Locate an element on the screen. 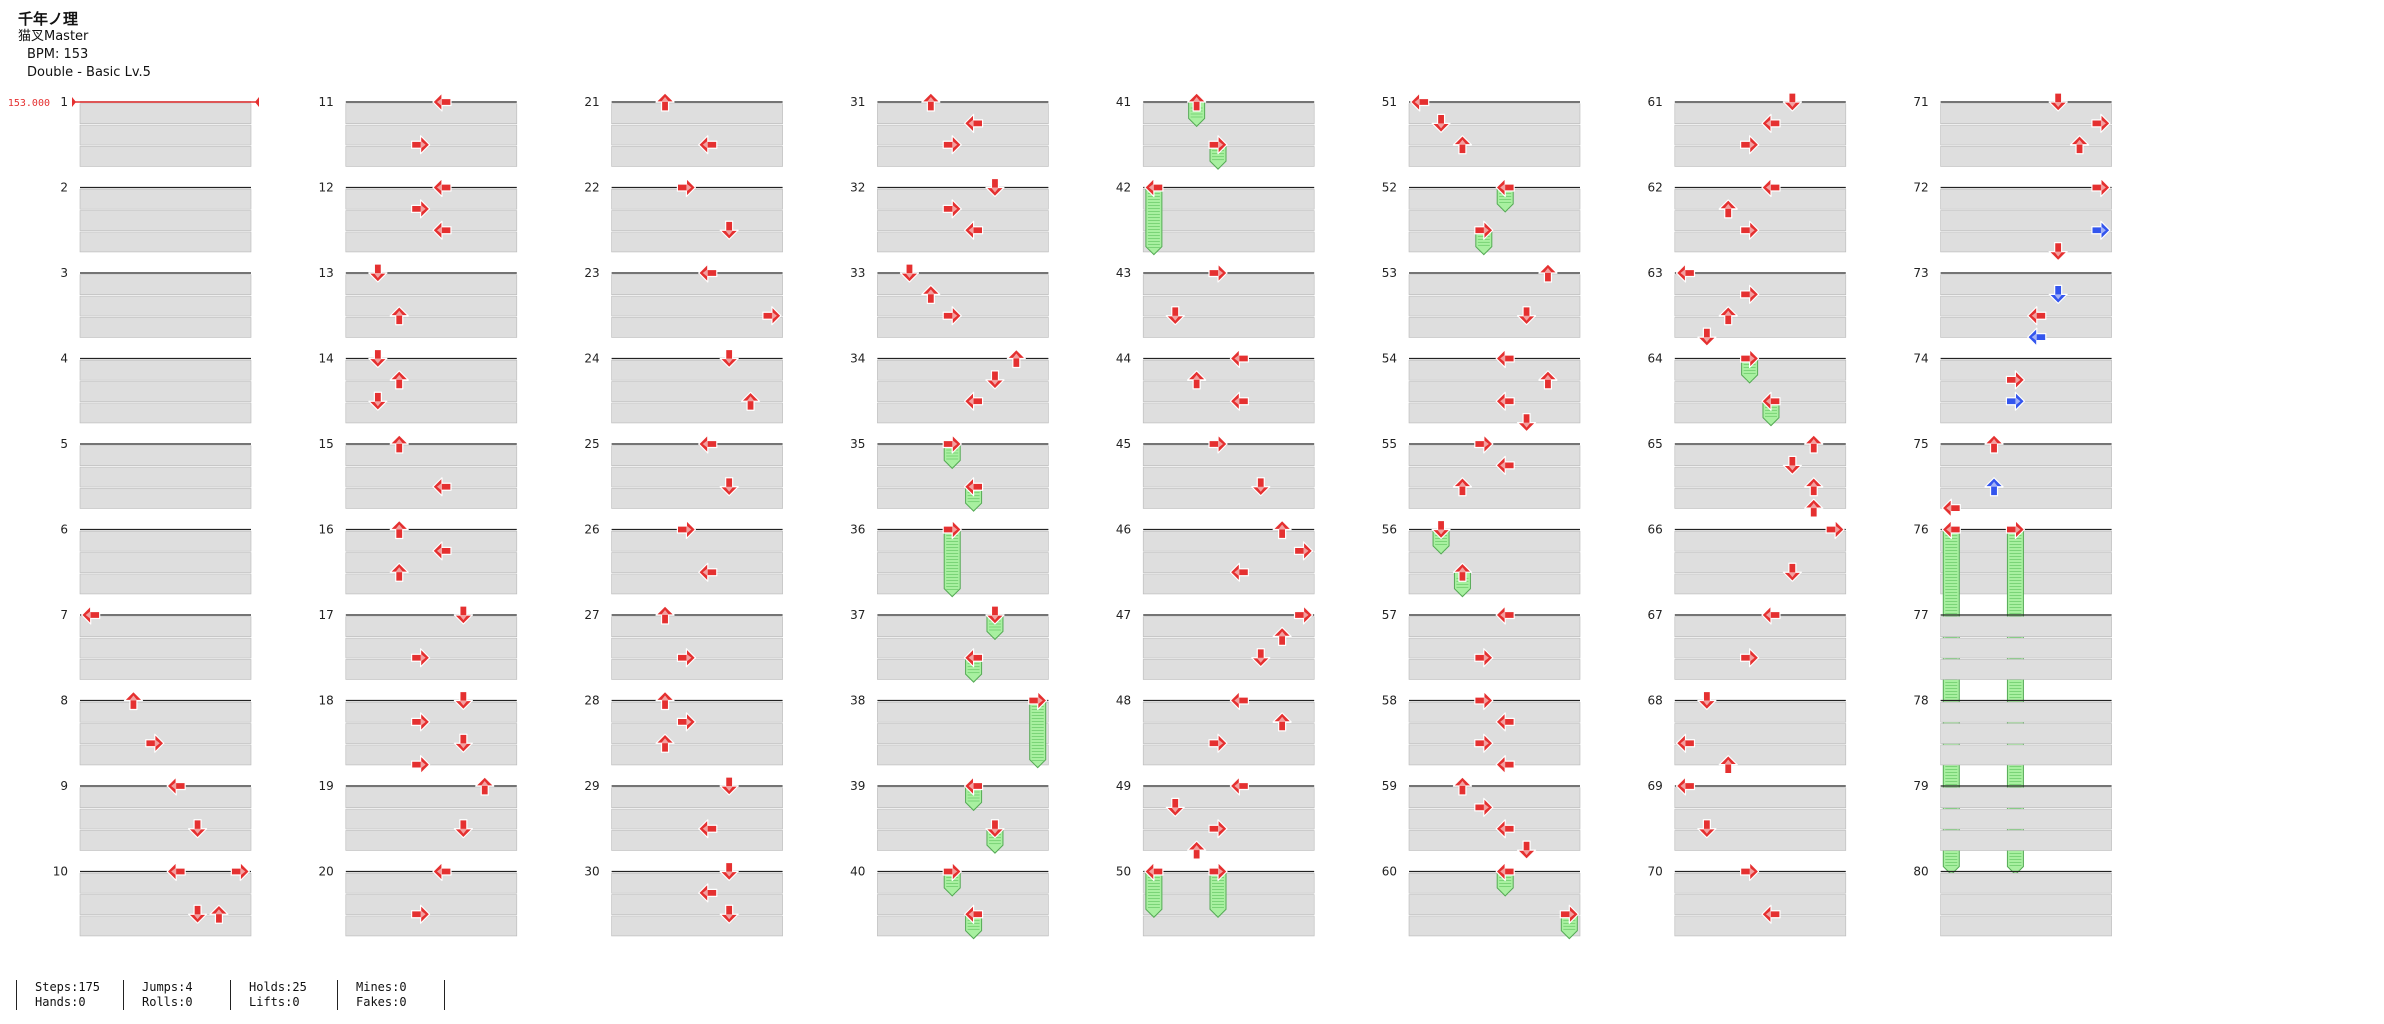 This screenshot has height=1024, width=2384. measure-24: 24 is located at coordinates (683, 386).